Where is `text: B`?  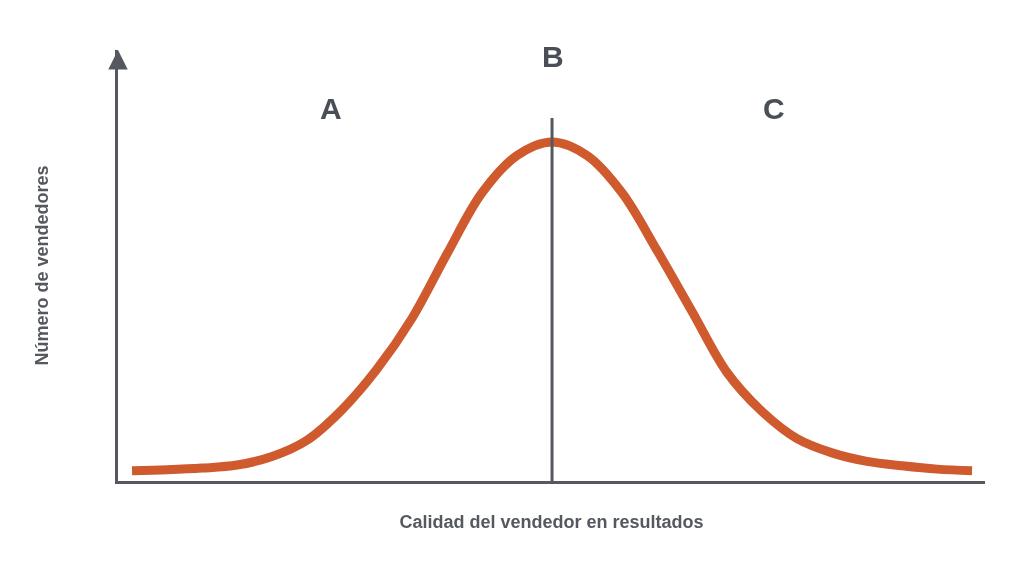 text: B is located at coordinates (553, 56).